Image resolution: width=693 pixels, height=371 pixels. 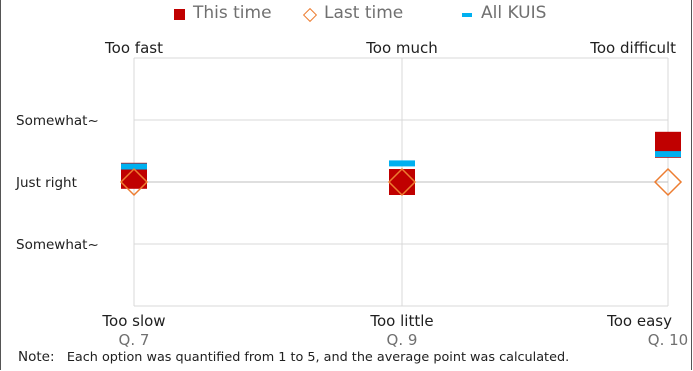 I want to click on y-tick-label: Just right, so click(x=46, y=183).